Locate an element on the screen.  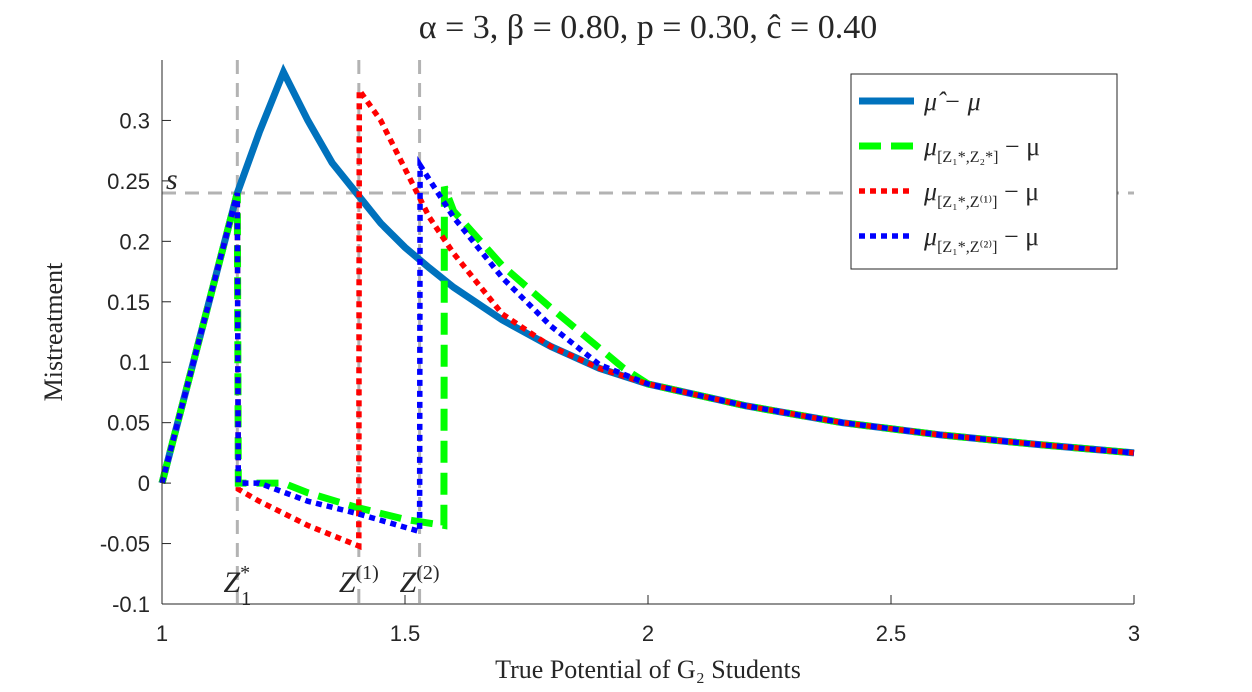
y-tick-label: 0.1 is located at coordinates (134, 362).